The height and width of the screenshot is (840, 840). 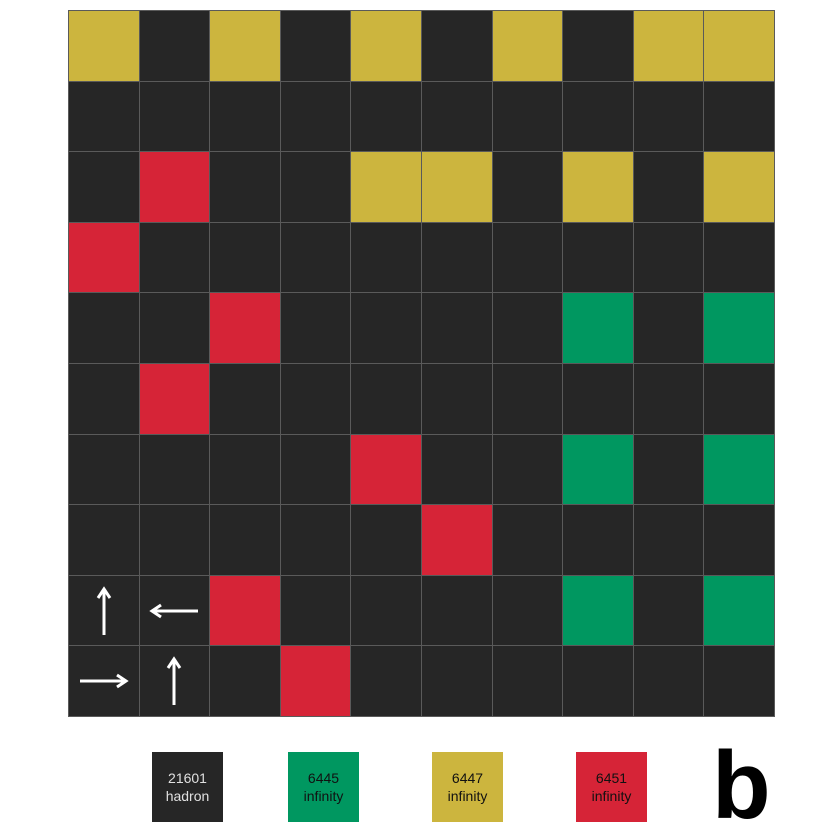 What do you see at coordinates (467, 787) in the screenshot?
I see `legend-swatch-infinity-yellow: 6447 infinity` at bounding box center [467, 787].